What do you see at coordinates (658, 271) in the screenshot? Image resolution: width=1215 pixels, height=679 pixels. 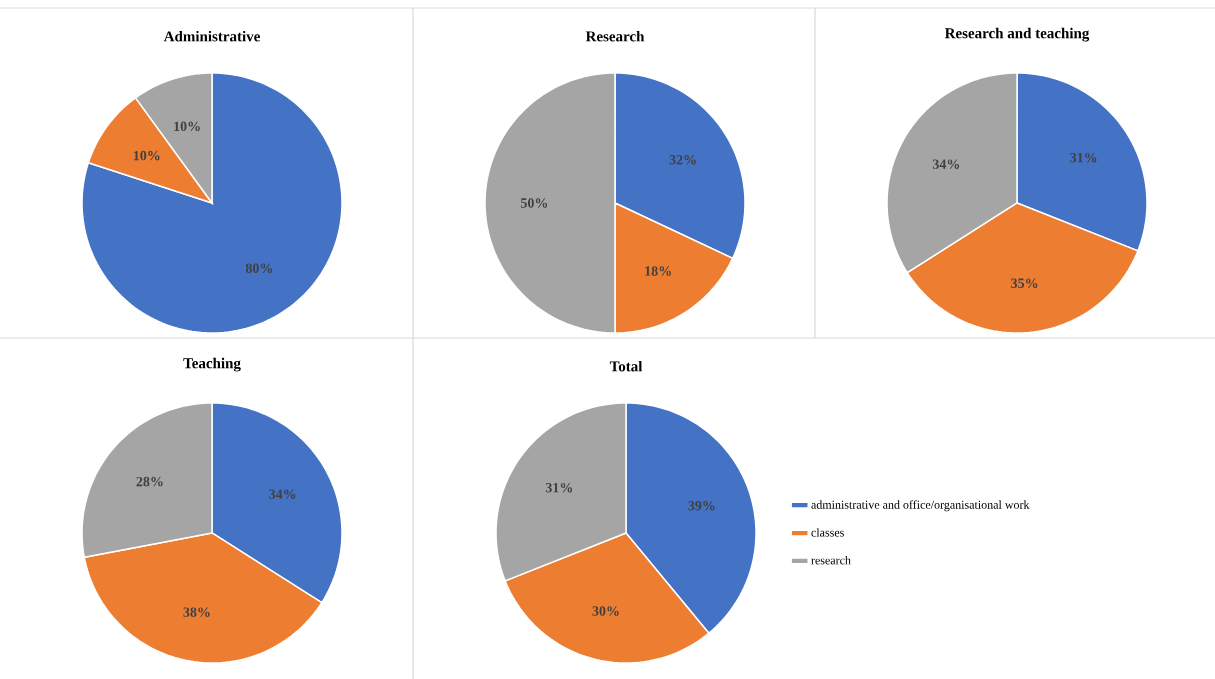 I see `data-label: 18%` at bounding box center [658, 271].